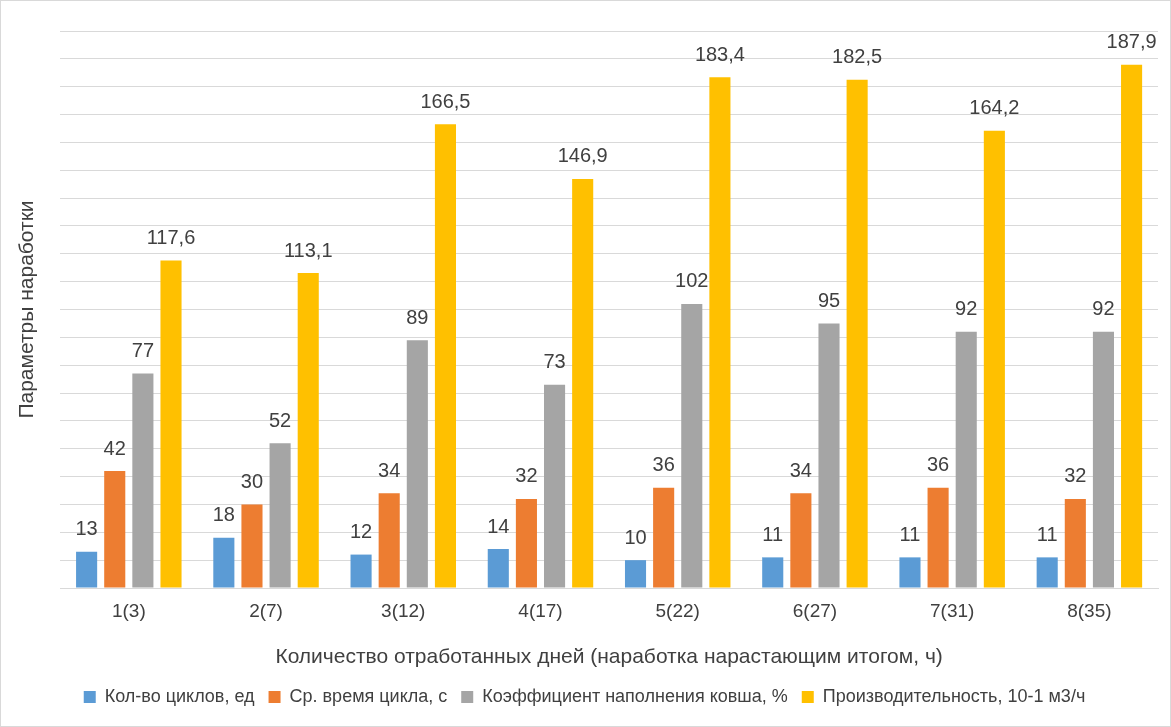 The image size is (1171, 727). What do you see at coordinates (1089, 610) in the screenshot?
I see `x-tick-label: 8(35)` at bounding box center [1089, 610].